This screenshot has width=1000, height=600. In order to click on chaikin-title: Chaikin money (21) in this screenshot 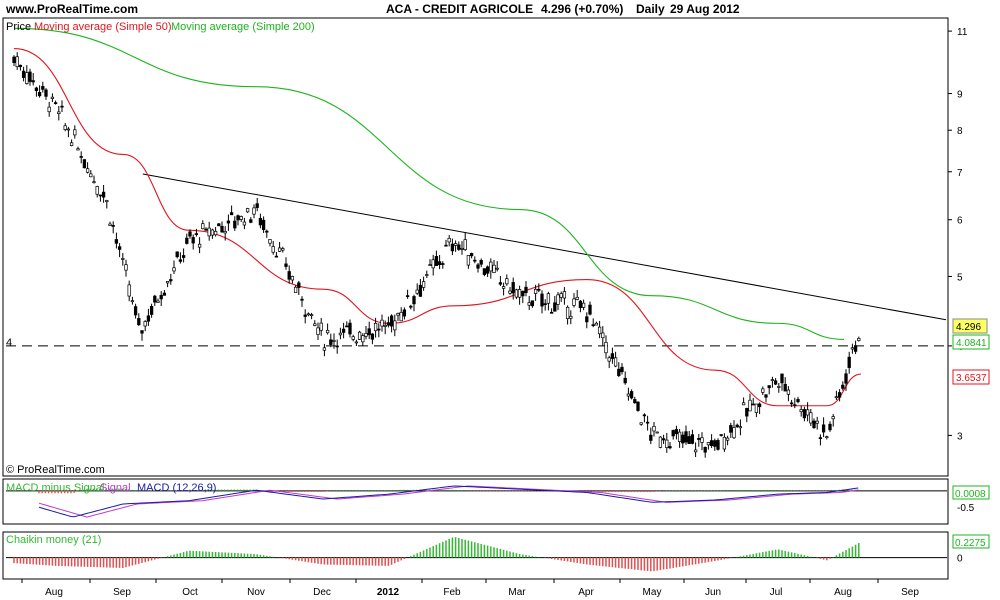, I will do `click(53, 540)`.